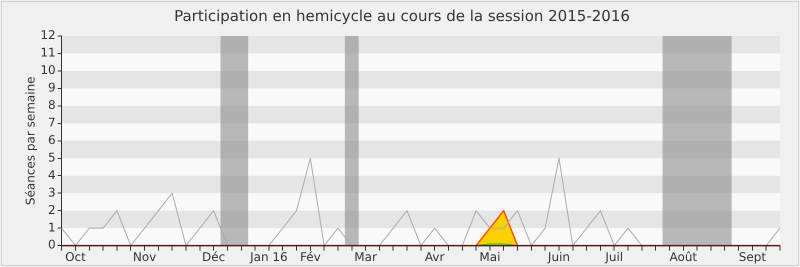 Image resolution: width=800 pixels, height=267 pixels. I want to click on y-tick-label: 4, so click(52, 175).